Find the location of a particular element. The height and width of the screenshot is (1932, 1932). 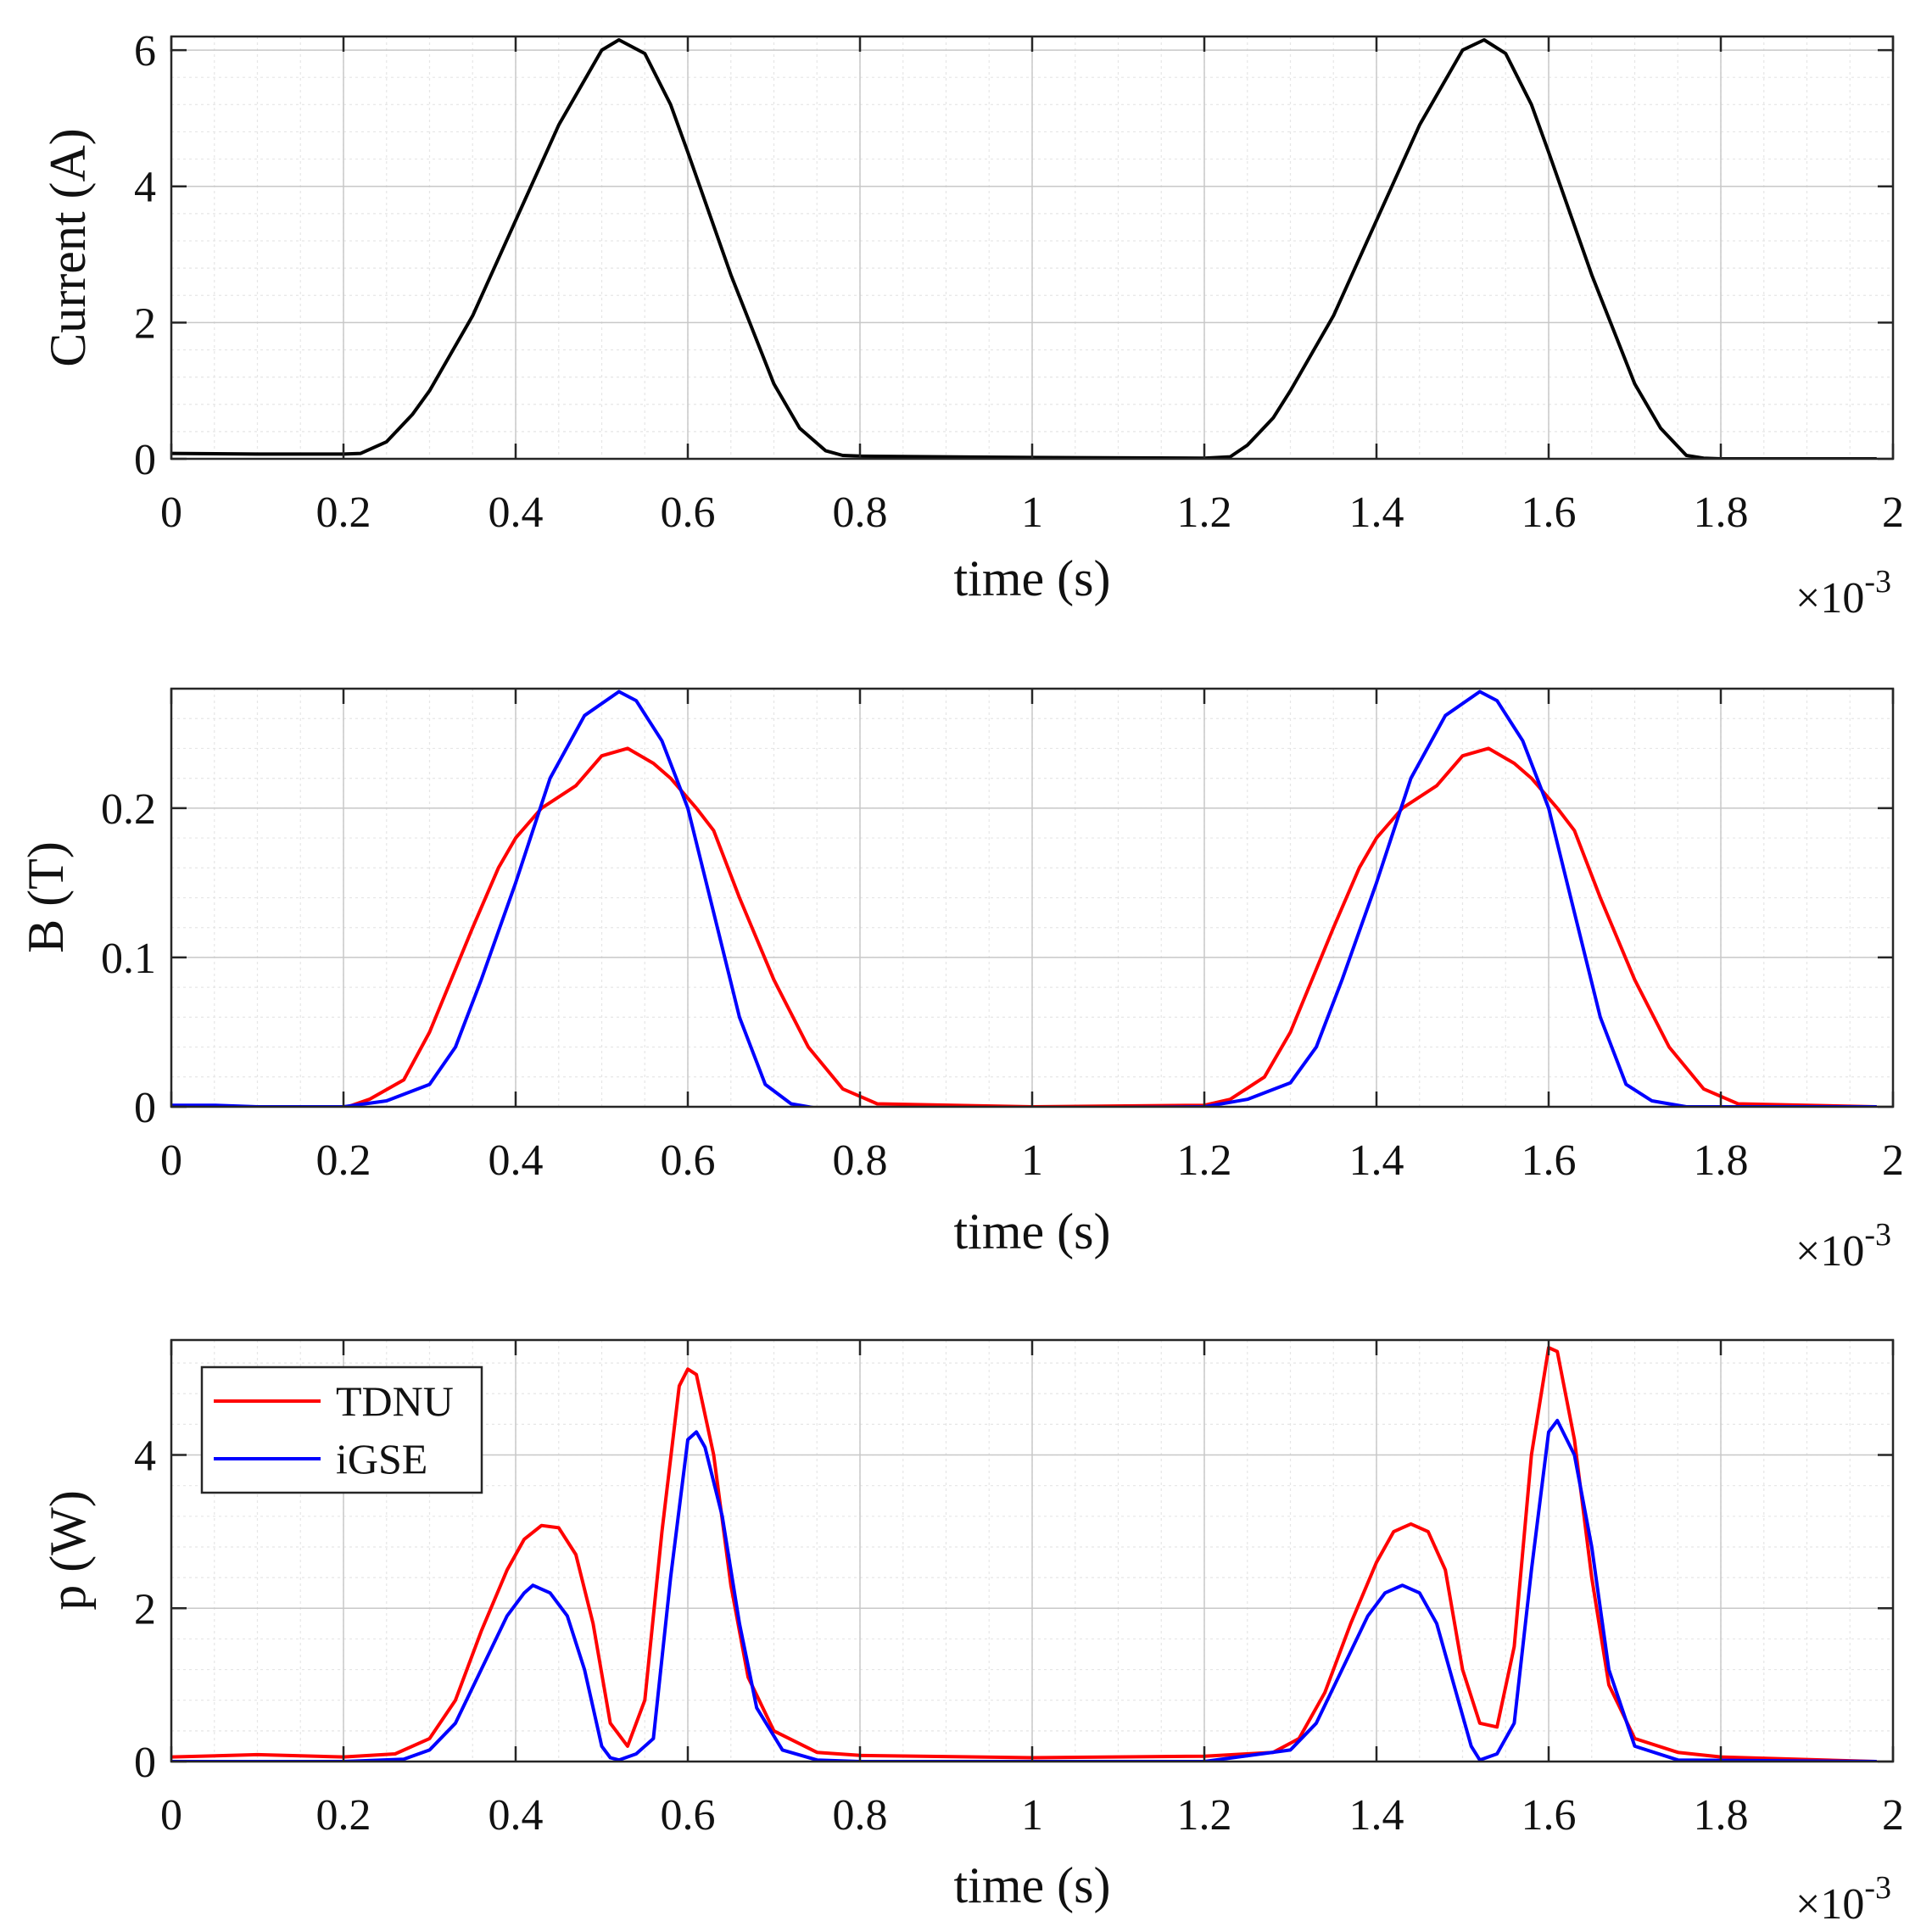

flux-x-tick-label: 0.6 is located at coordinates (689, 1160).